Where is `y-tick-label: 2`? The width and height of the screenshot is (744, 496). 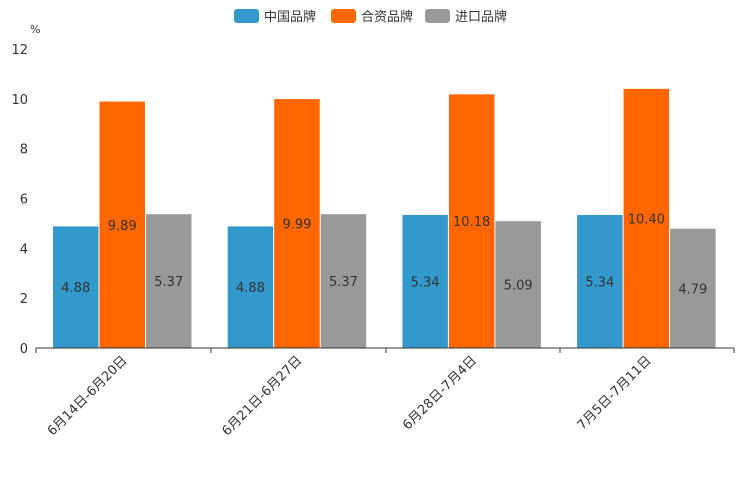 y-tick-label: 2 is located at coordinates (24, 299).